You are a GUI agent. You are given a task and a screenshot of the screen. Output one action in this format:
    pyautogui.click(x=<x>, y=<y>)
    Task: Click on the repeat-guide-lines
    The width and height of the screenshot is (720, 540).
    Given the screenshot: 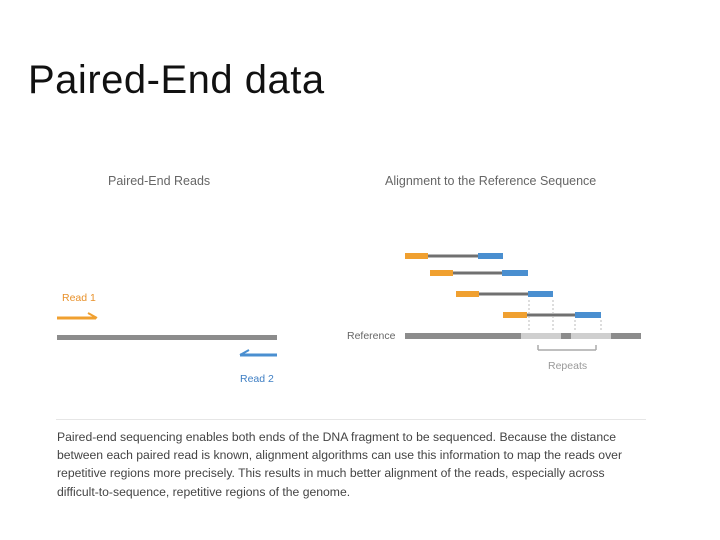 What is the action you would take?
    pyautogui.click(x=565, y=316)
    